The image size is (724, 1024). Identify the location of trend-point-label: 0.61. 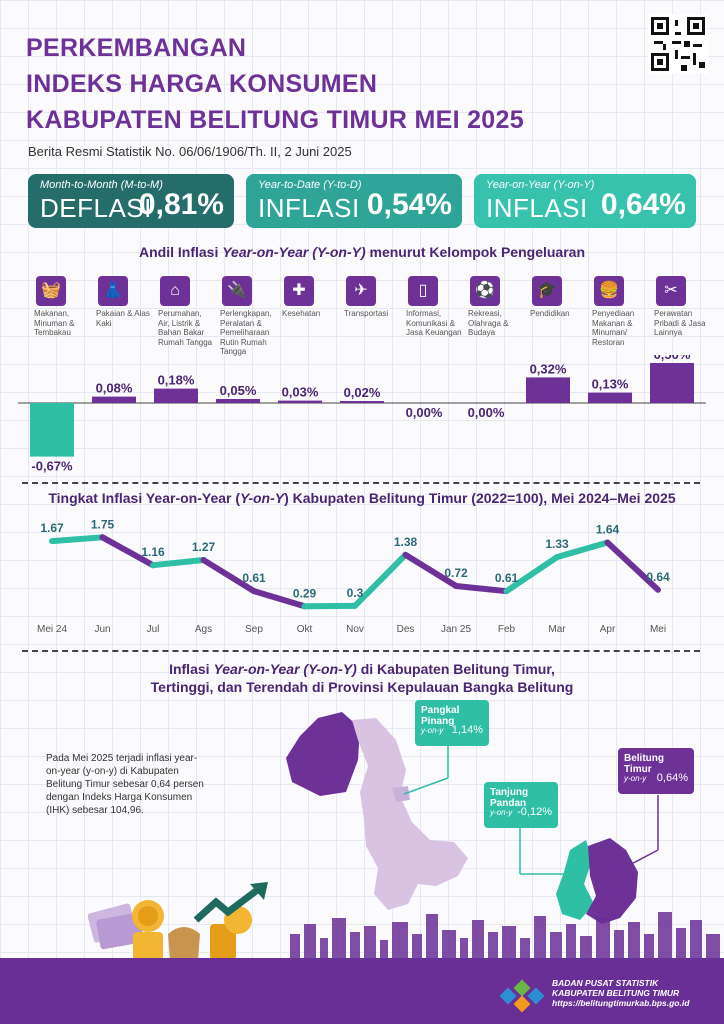
(254, 578).